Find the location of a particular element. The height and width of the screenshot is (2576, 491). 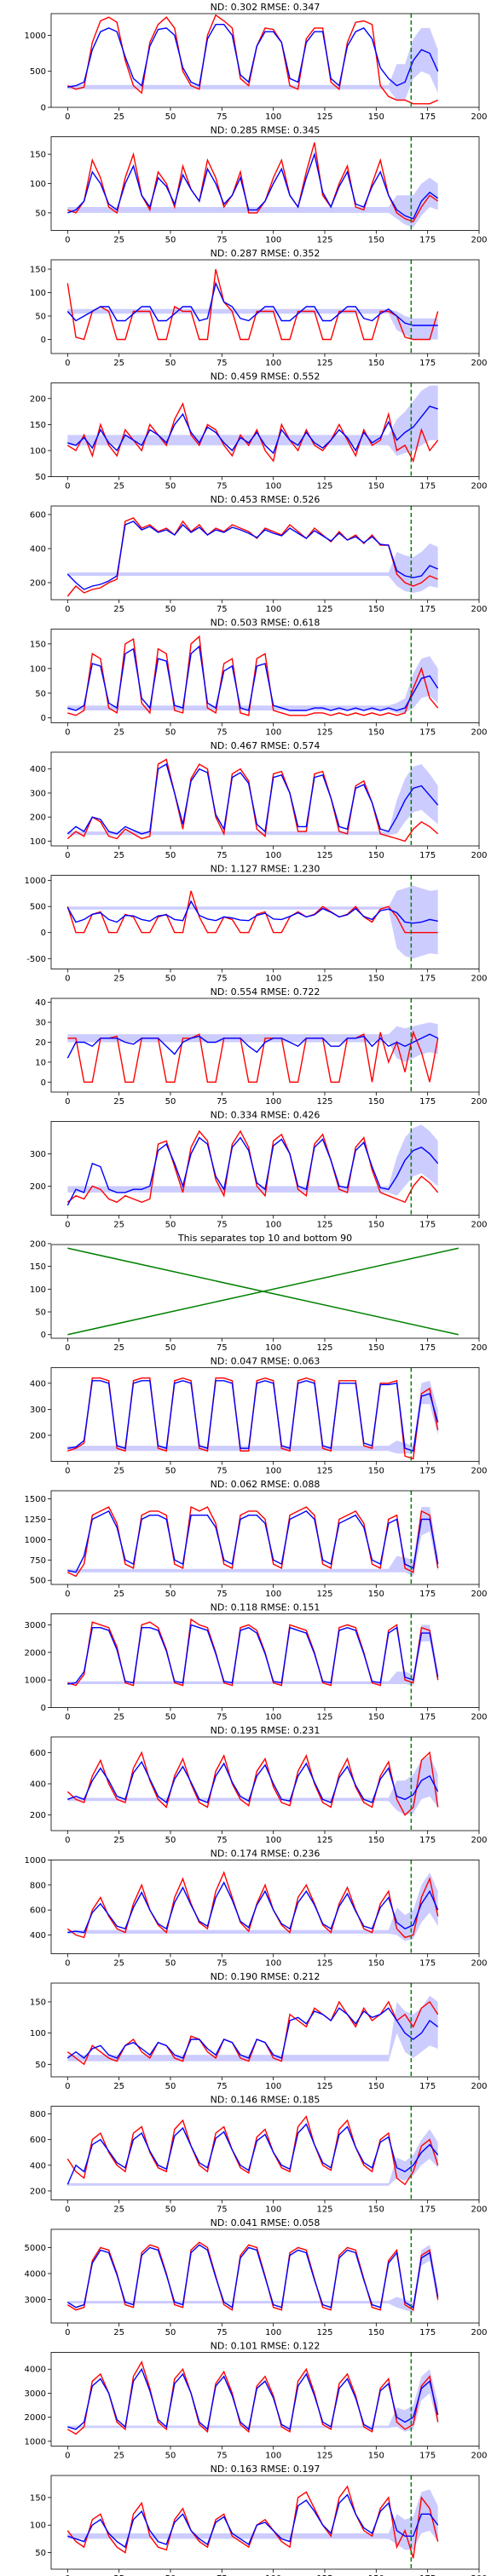

panel-title: ND: 0.554 RMSE: 0.722 is located at coordinates (266, 992).